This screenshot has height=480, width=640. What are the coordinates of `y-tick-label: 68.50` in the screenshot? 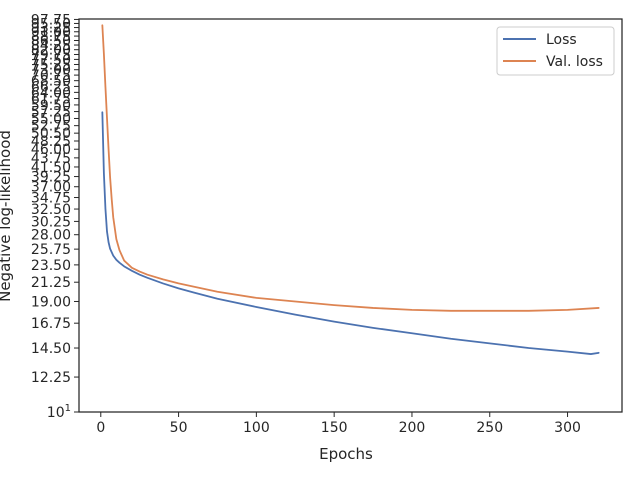 It's located at (51, 82).